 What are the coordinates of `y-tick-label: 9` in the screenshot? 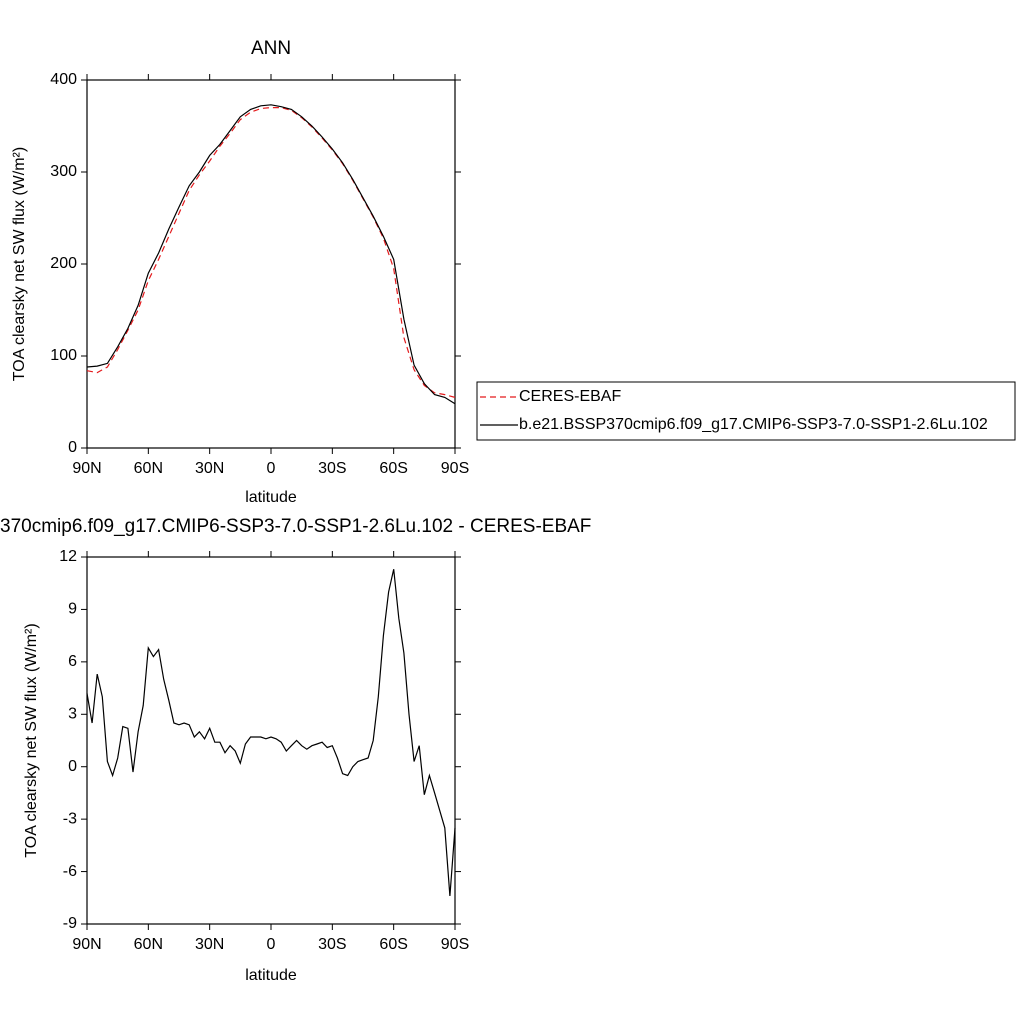 It's located at (72, 609).